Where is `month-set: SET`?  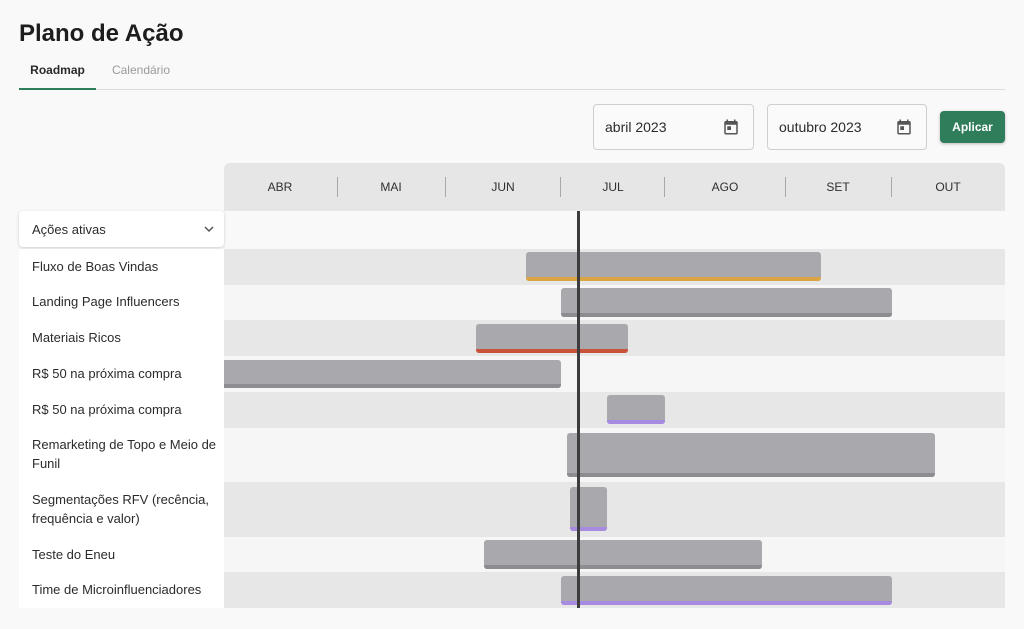 month-set: SET is located at coordinates (838, 187).